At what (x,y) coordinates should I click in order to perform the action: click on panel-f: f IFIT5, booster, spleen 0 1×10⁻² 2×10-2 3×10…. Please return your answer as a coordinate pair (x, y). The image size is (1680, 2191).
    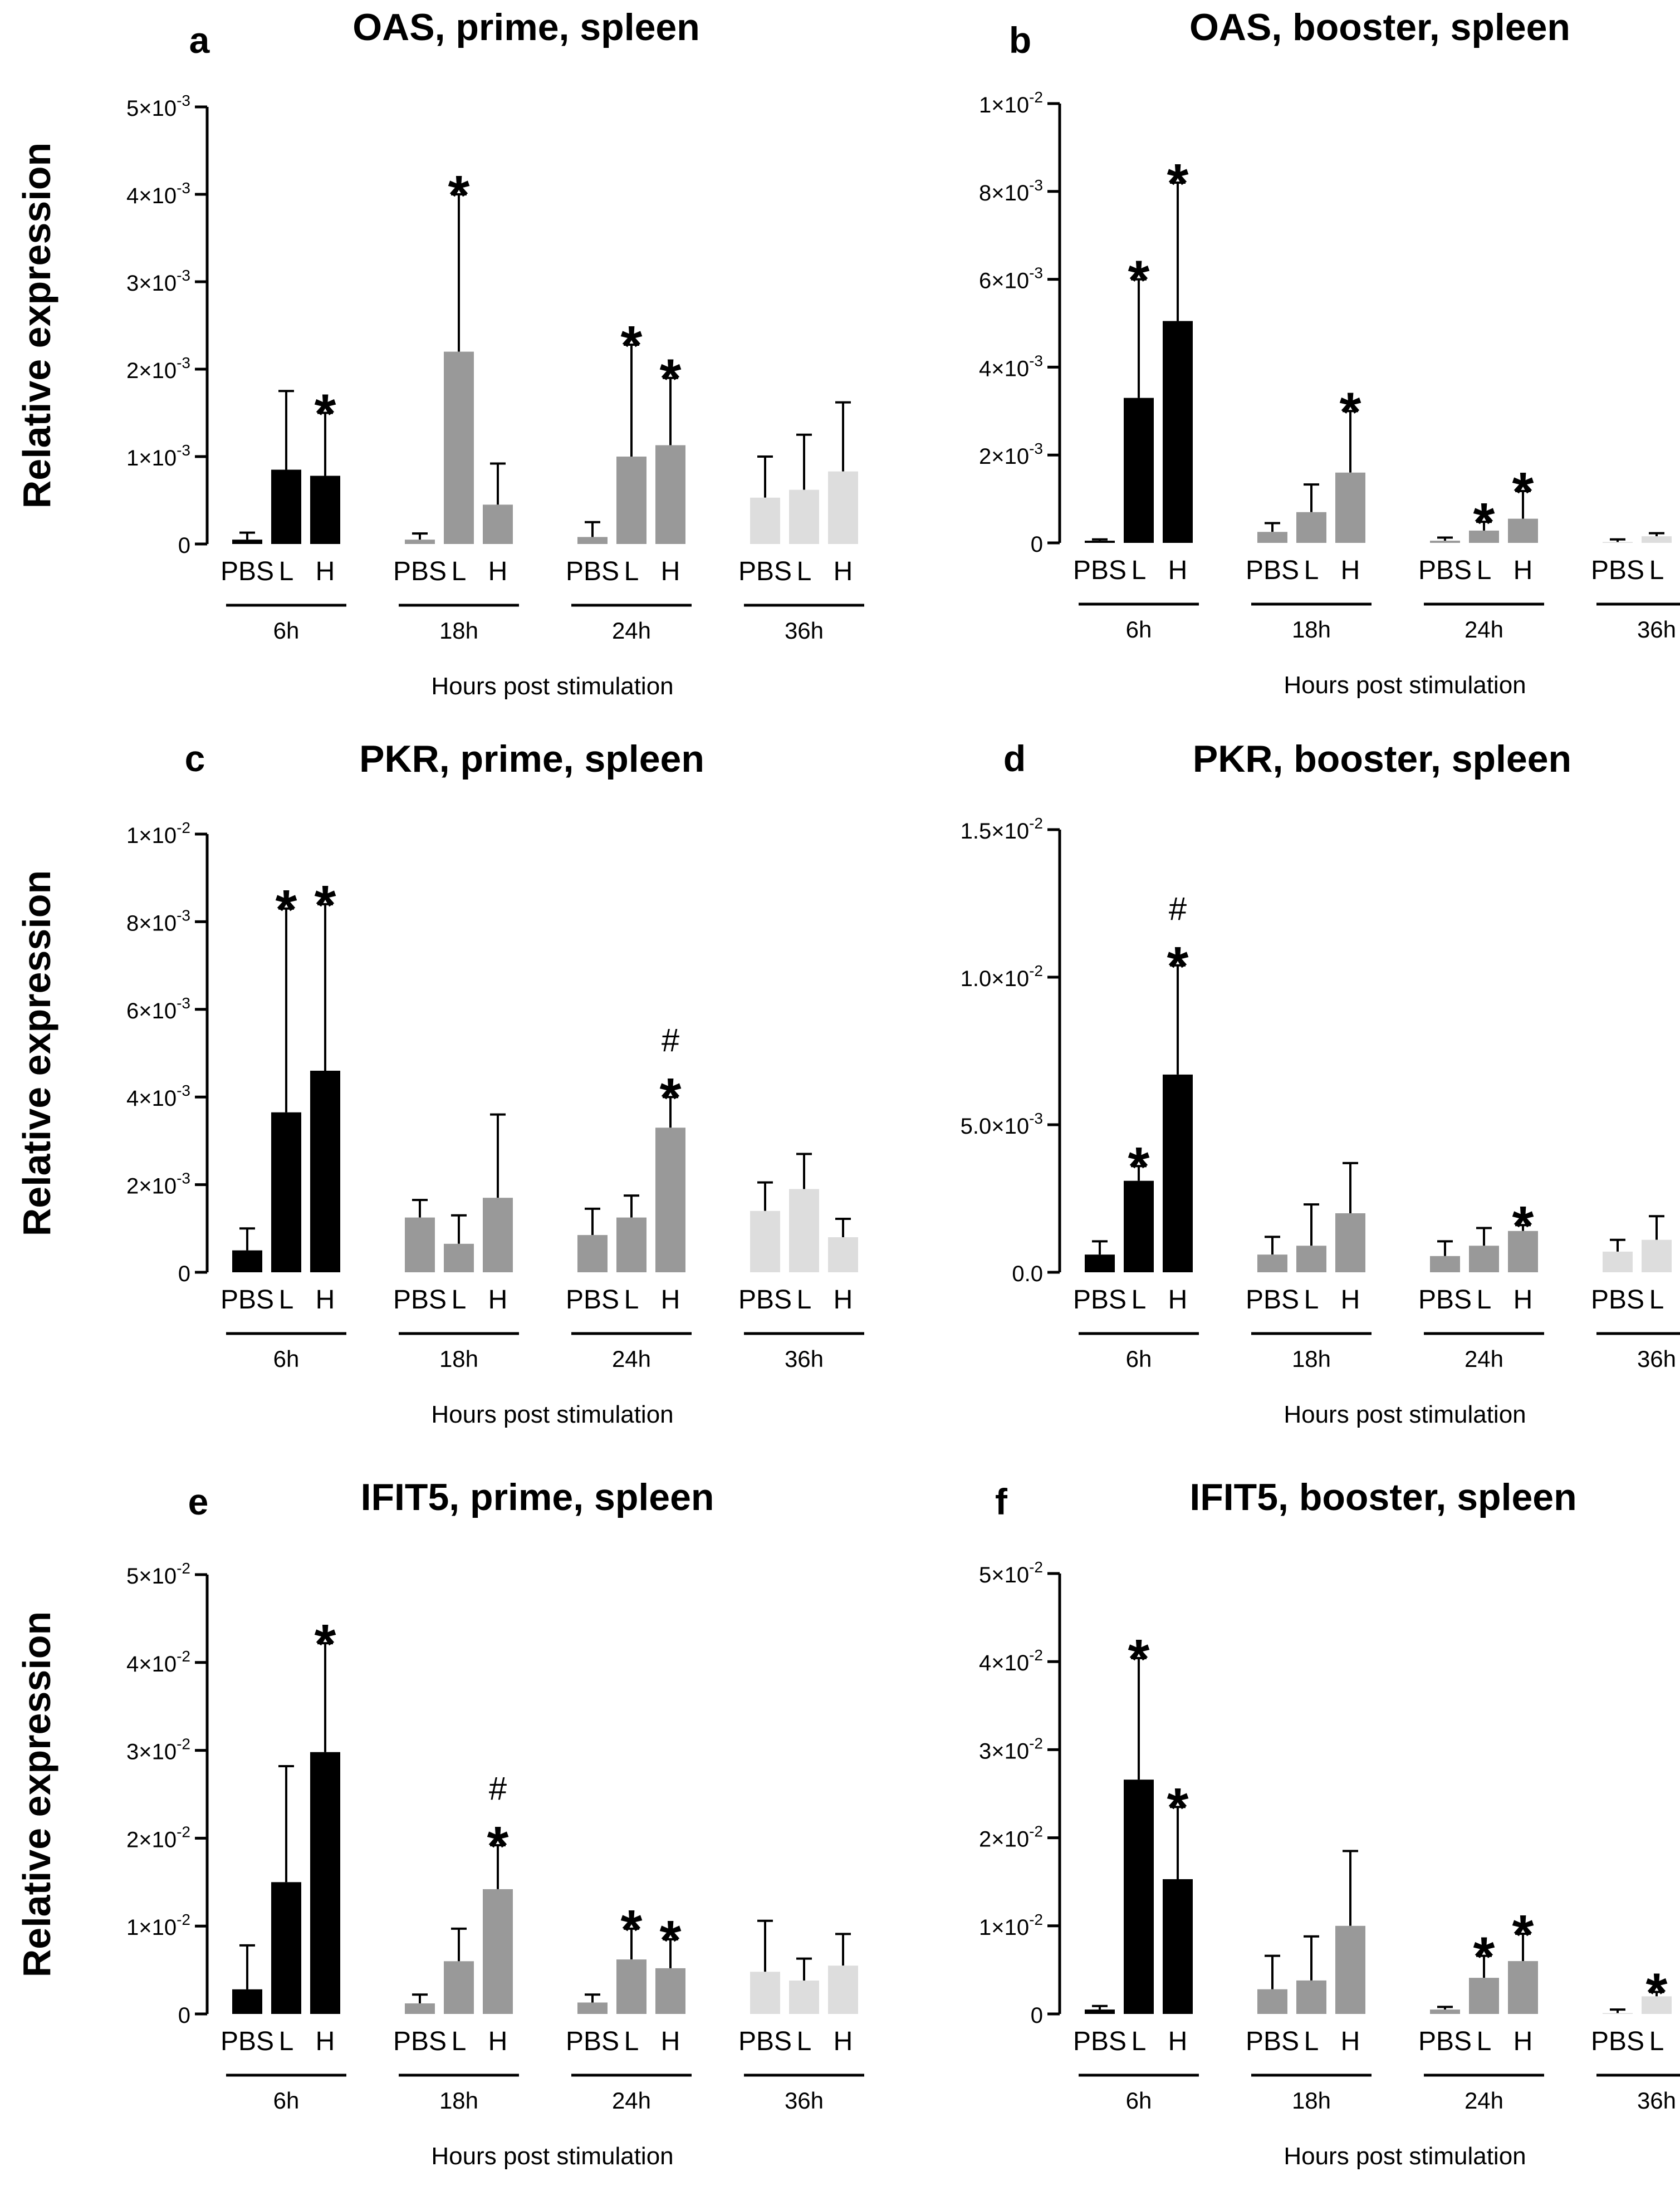
    Looking at the image, I should click on (1329, 1823).